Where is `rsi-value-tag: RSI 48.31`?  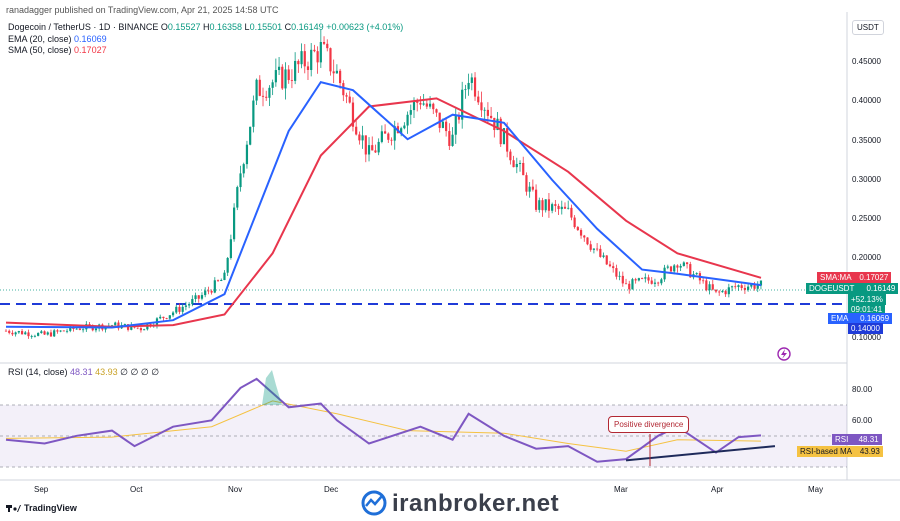 rsi-value-tag: RSI 48.31 is located at coordinates (857, 439).